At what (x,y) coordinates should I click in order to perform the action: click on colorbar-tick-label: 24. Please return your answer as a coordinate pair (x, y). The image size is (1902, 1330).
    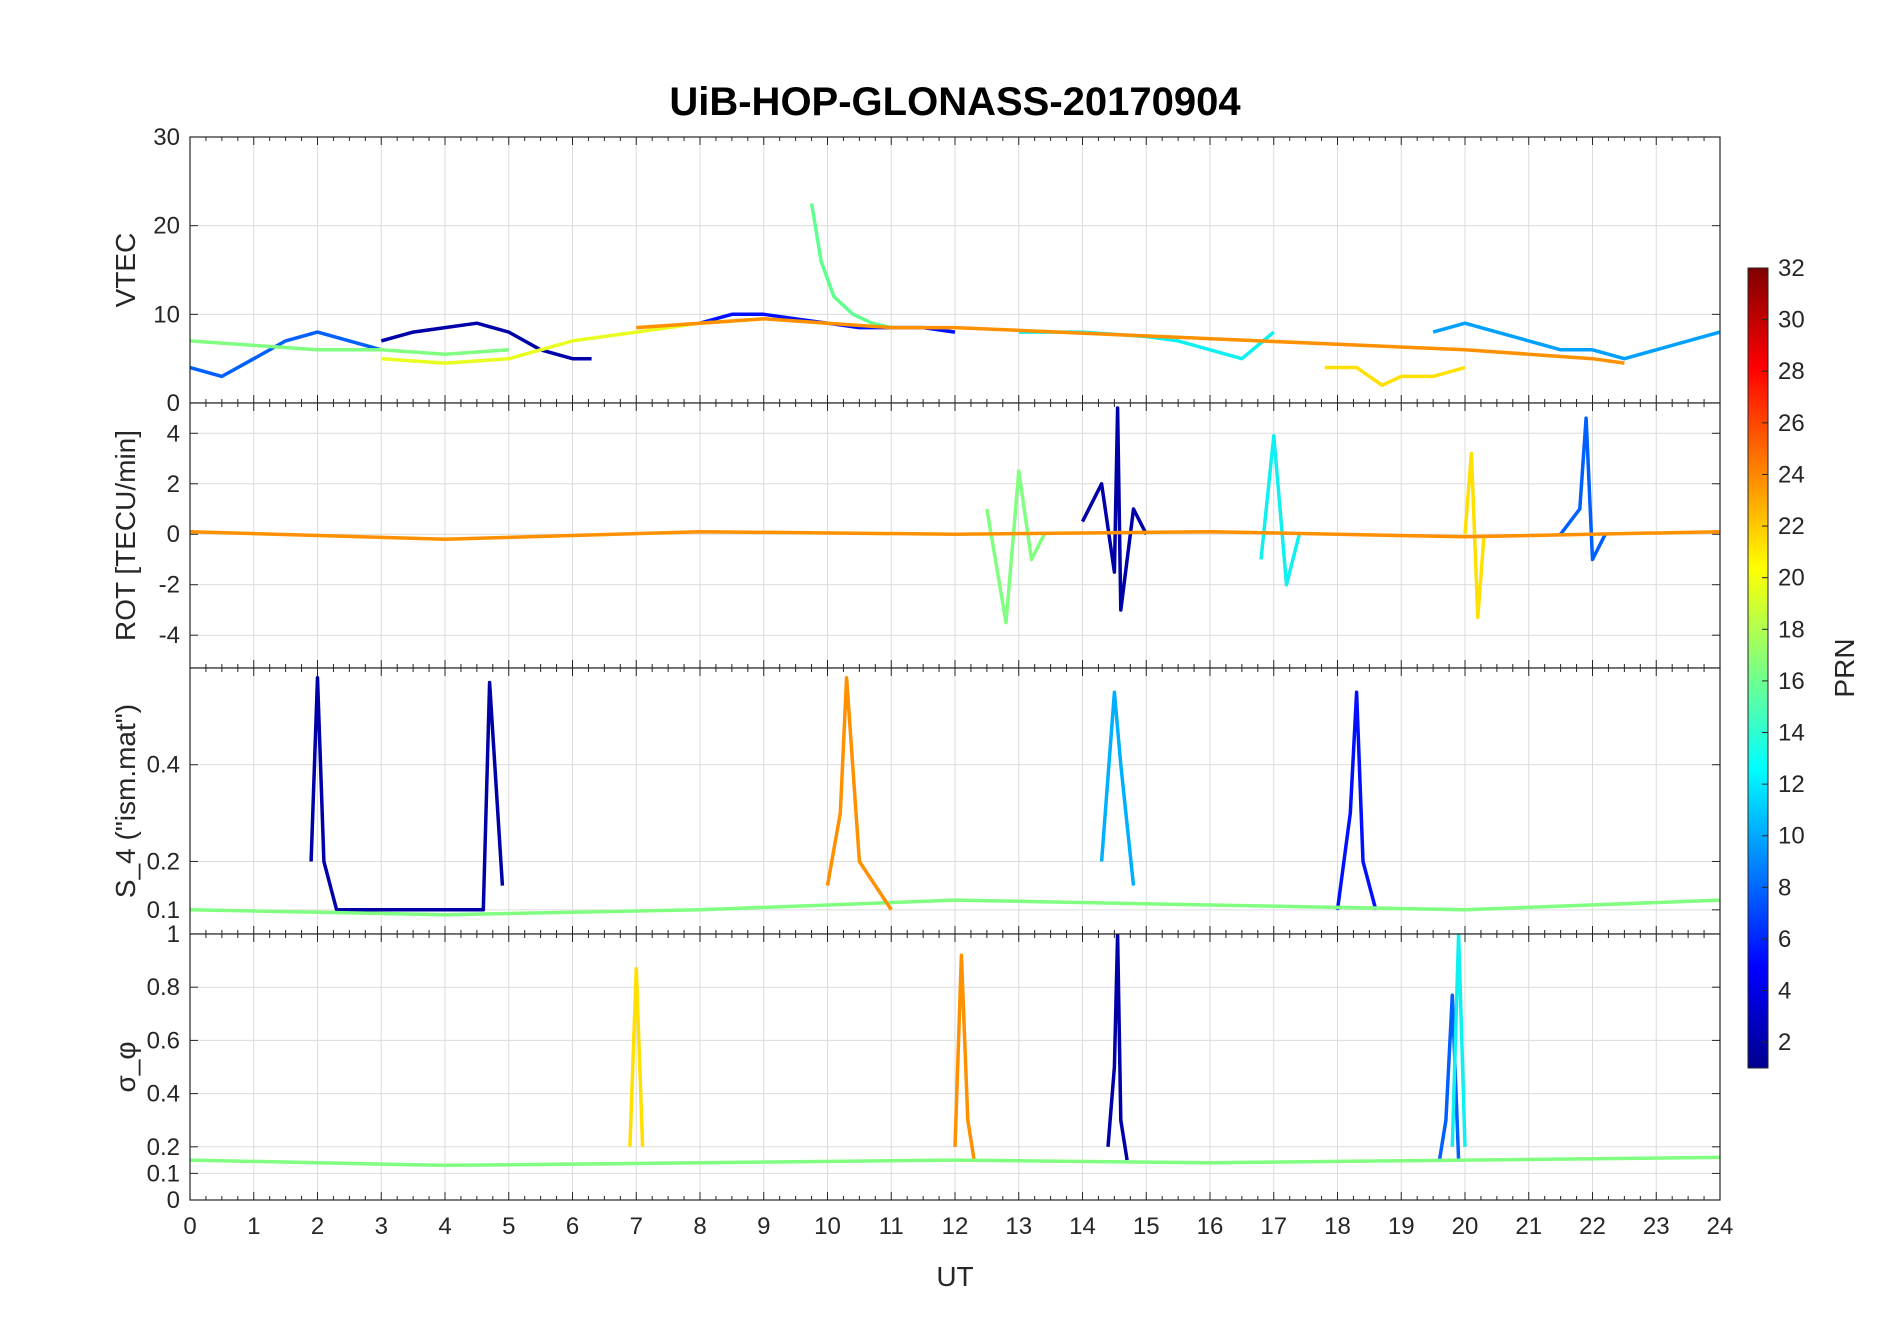
    Looking at the image, I should click on (1791, 474).